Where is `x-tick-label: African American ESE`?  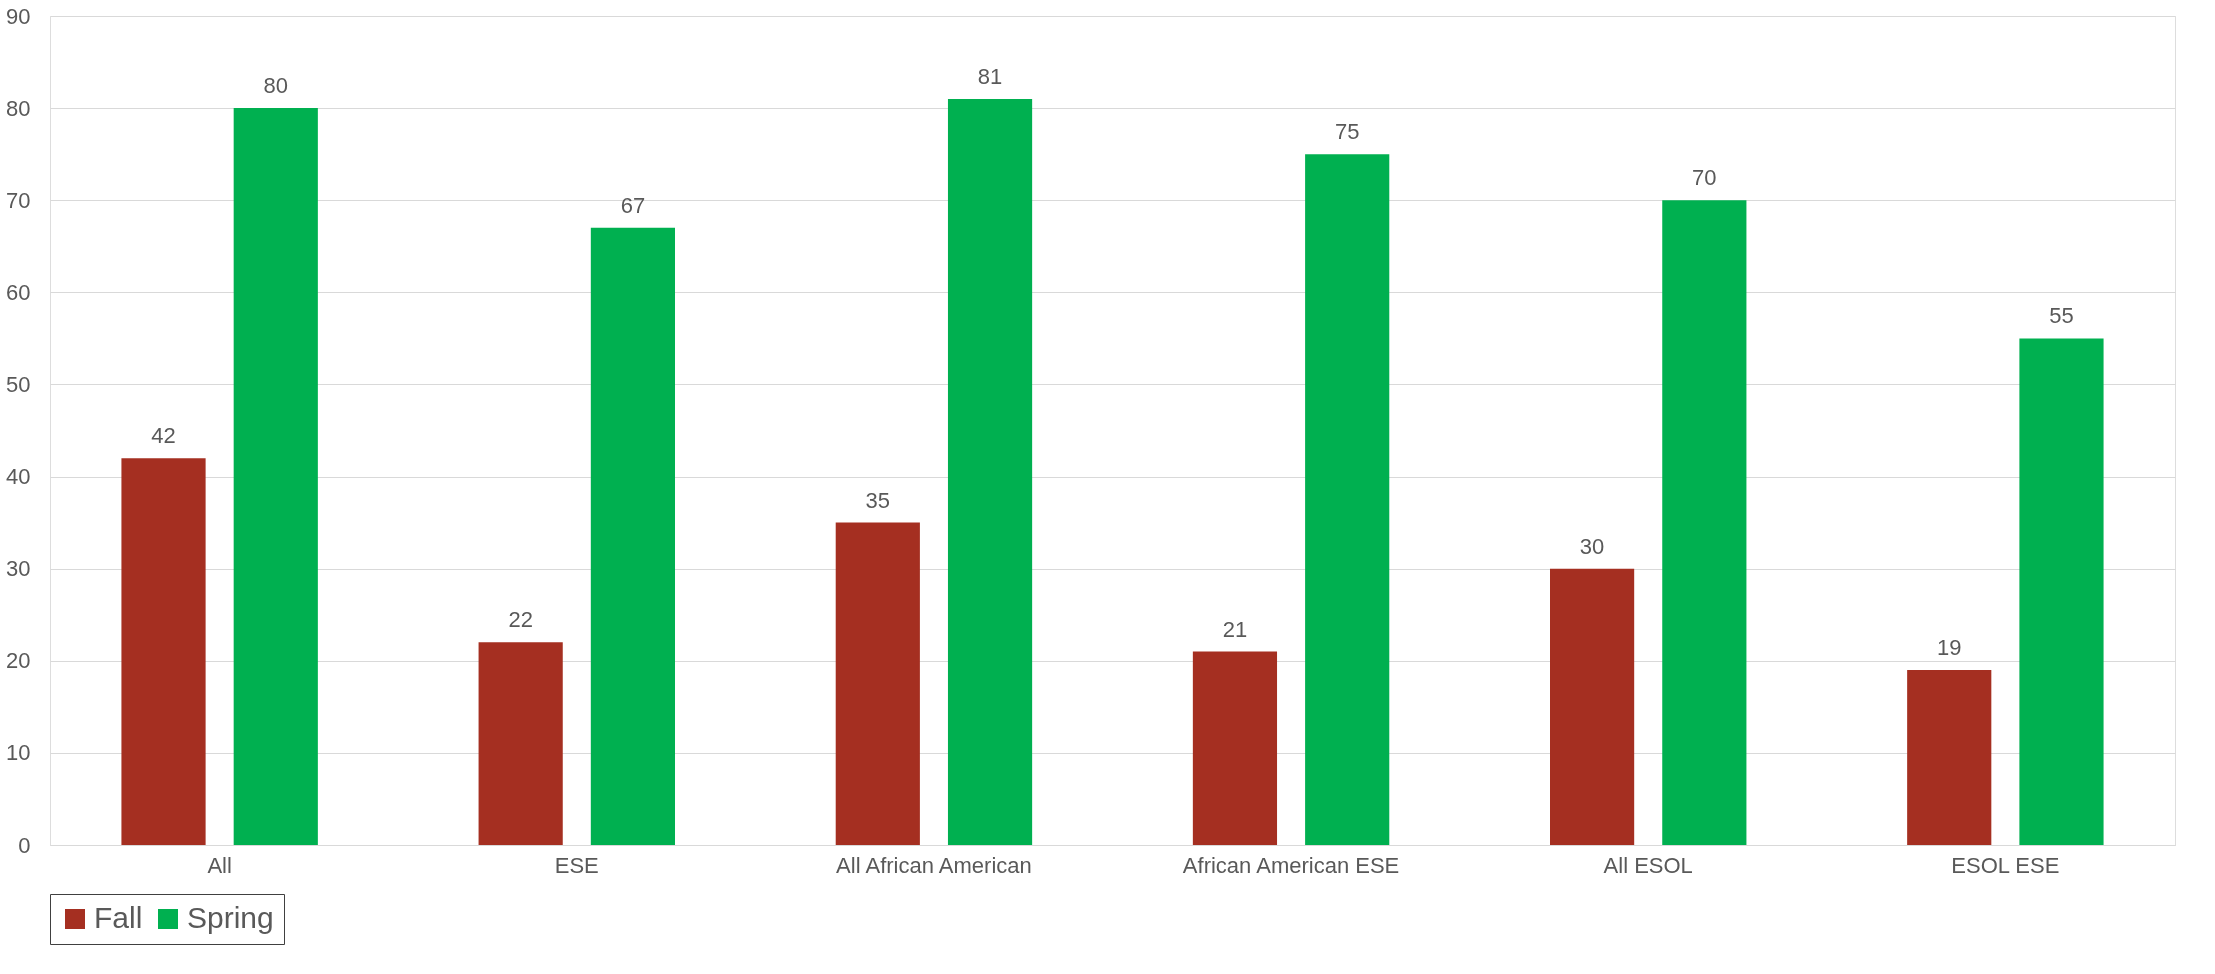 x-tick-label: African American ESE is located at coordinates (1291, 865).